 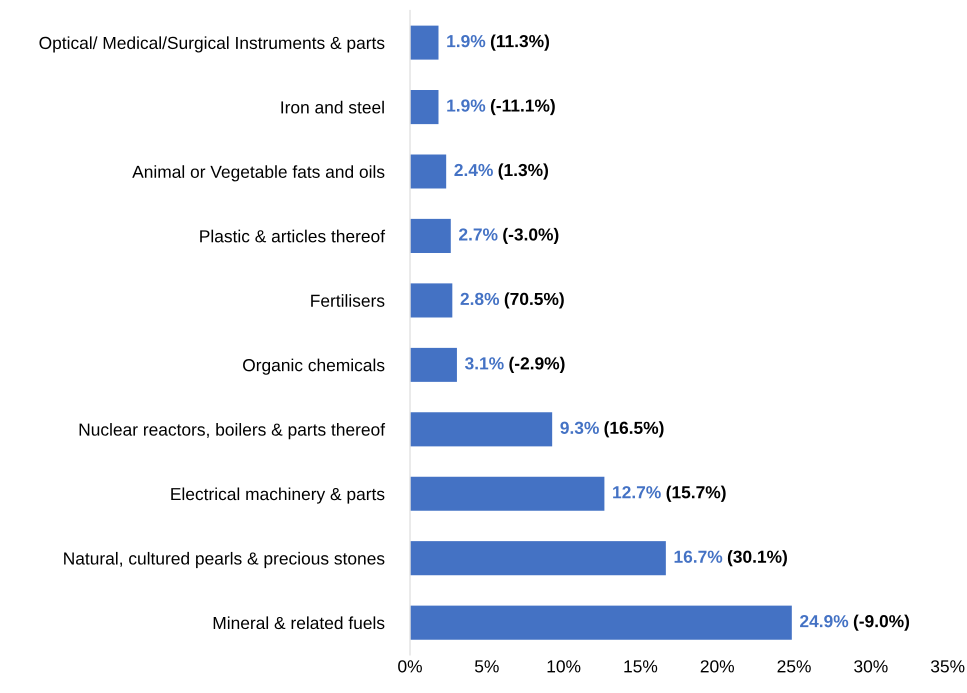 I want to click on annotation: (1.3%), so click(x=523, y=171).